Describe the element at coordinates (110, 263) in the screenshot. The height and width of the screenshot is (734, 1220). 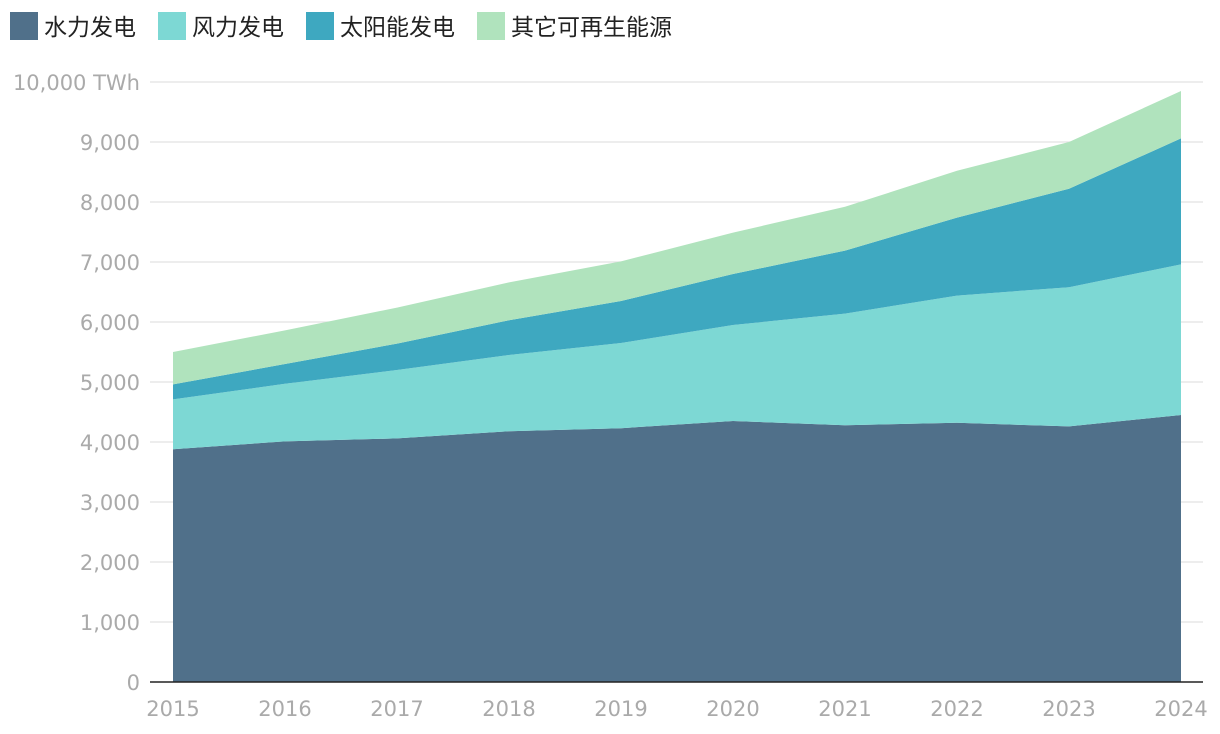
I see `y-tick-label: 7,000` at that location.